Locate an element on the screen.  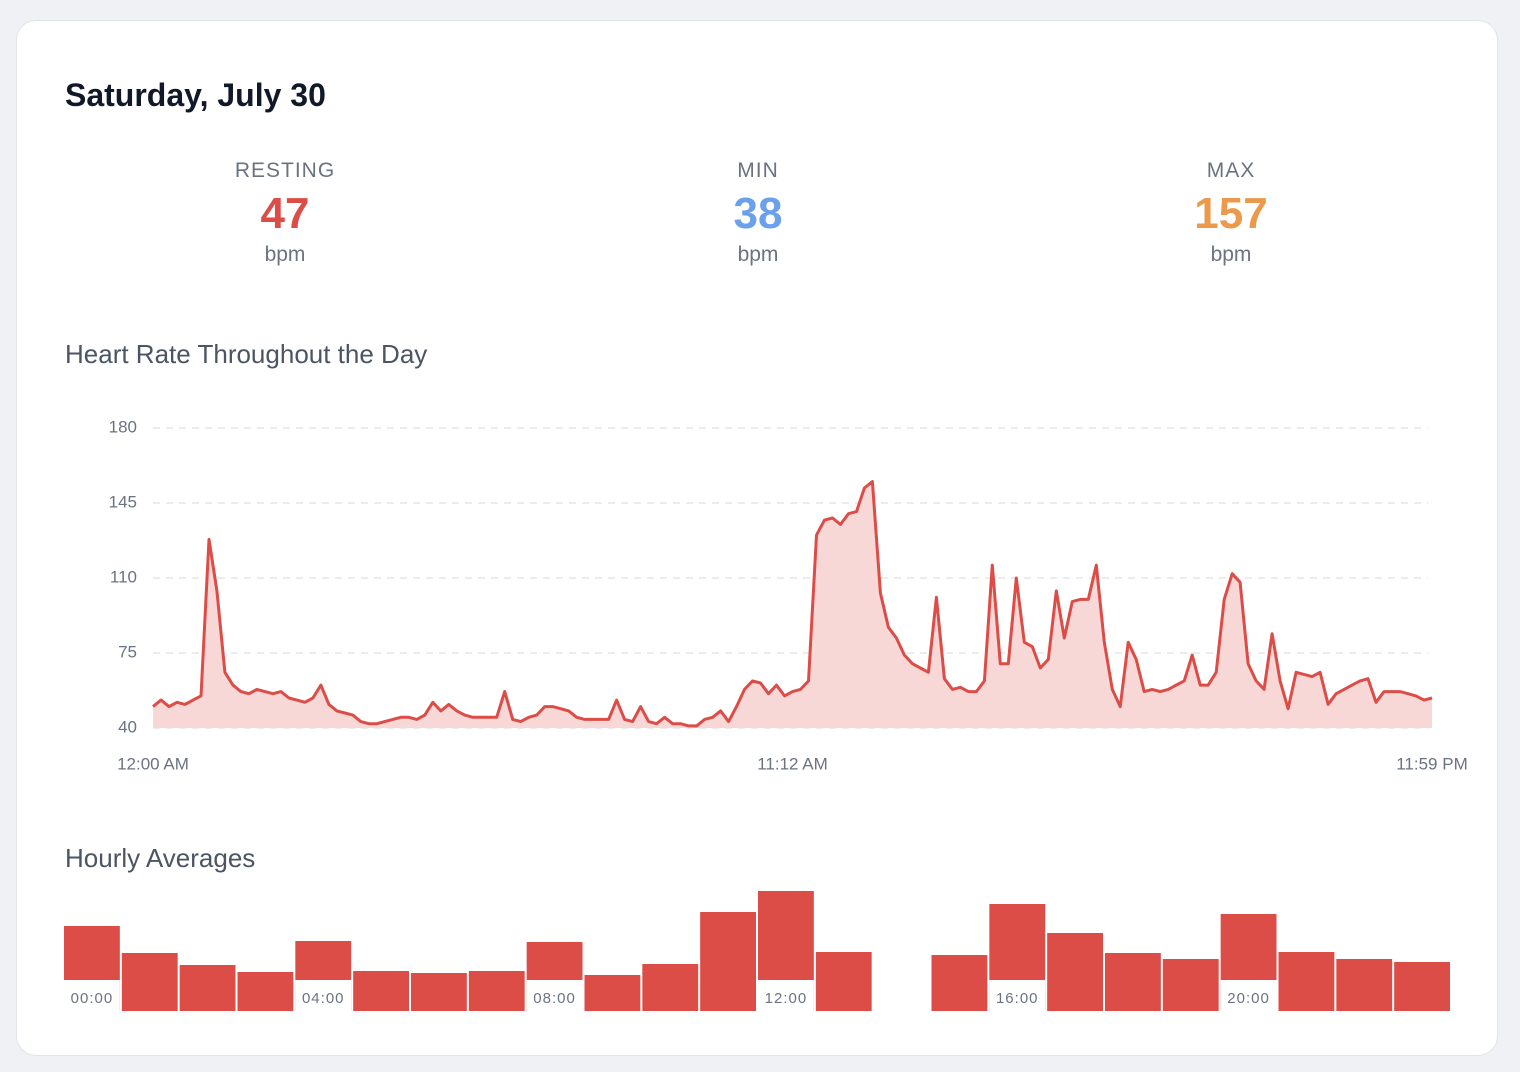
stat-value: 157 is located at coordinates (1231, 213).